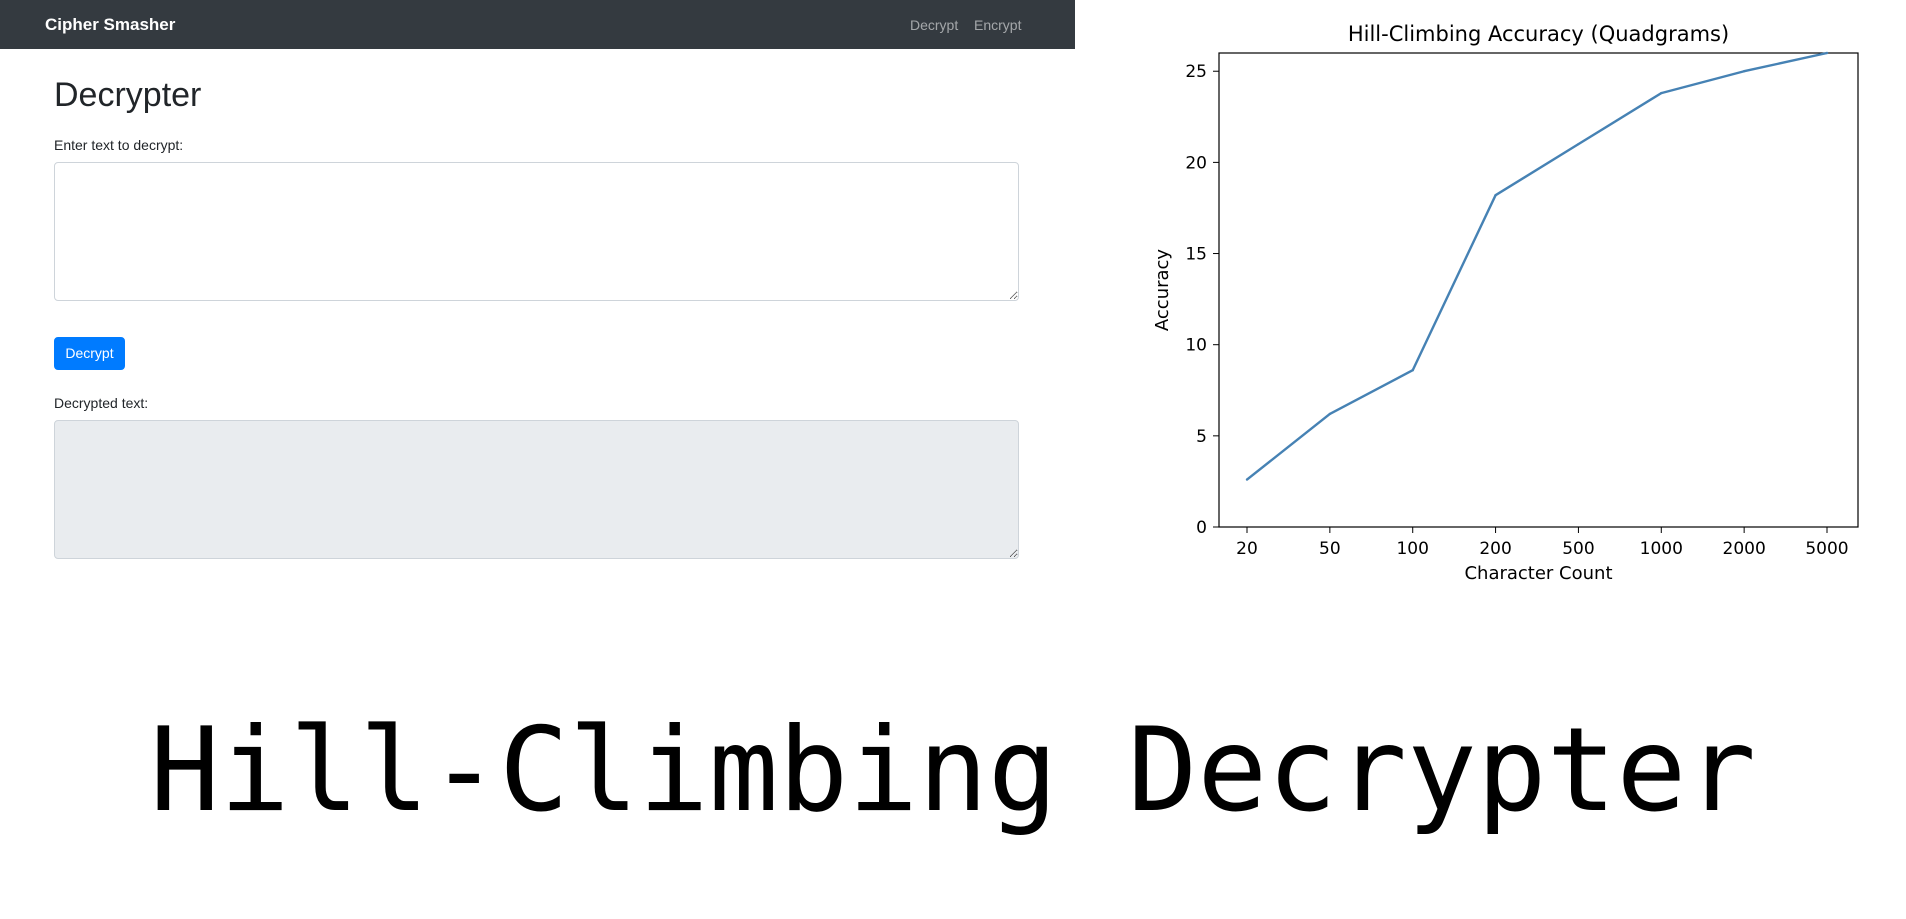  What do you see at coordinates (1201, 437) in the screenshot?
I see `y-tick-label: 5` at bounding box center [1201, 437].